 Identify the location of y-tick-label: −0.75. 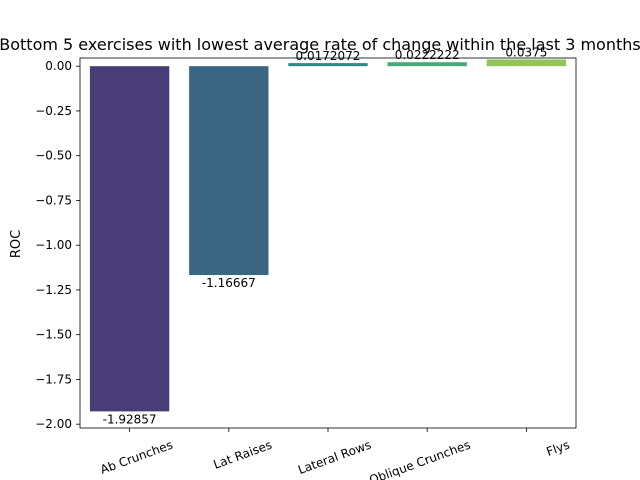
(53, 200).